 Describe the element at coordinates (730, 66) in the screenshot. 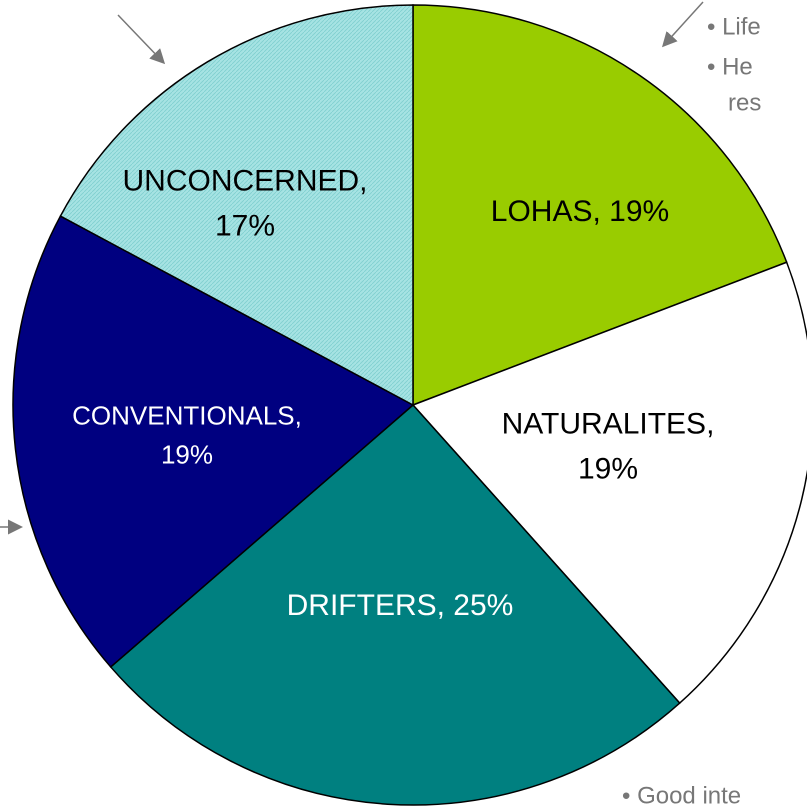

I see `annotation: • He` at that location.